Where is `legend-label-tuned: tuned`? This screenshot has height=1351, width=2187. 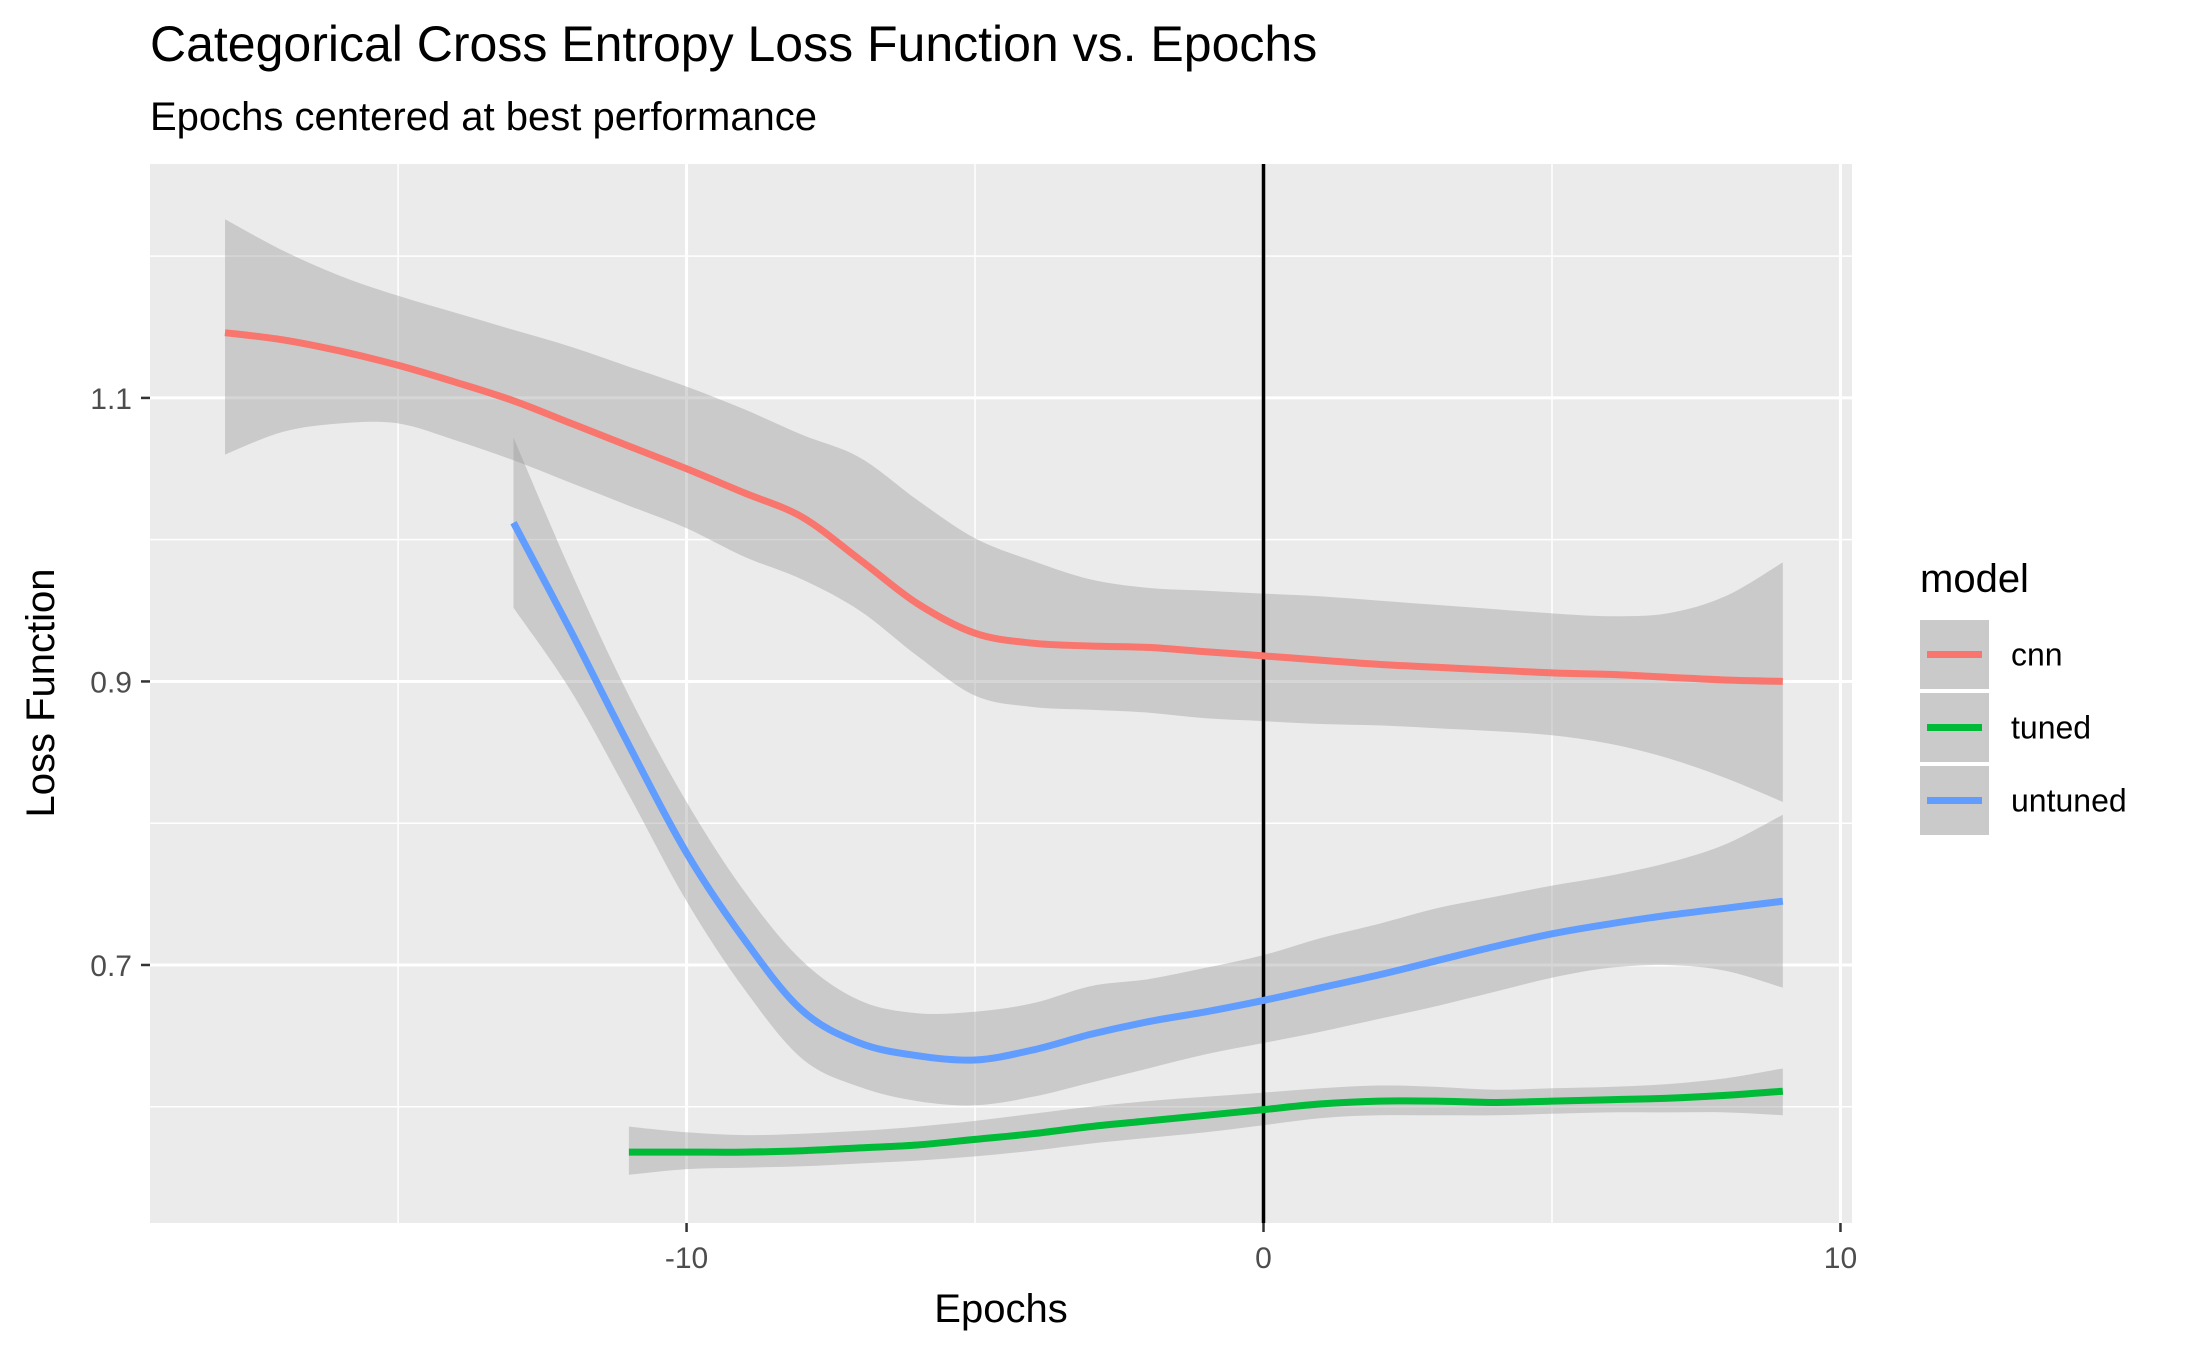 legend-label-tuned: tuned is located at coordinates (2051, 728).